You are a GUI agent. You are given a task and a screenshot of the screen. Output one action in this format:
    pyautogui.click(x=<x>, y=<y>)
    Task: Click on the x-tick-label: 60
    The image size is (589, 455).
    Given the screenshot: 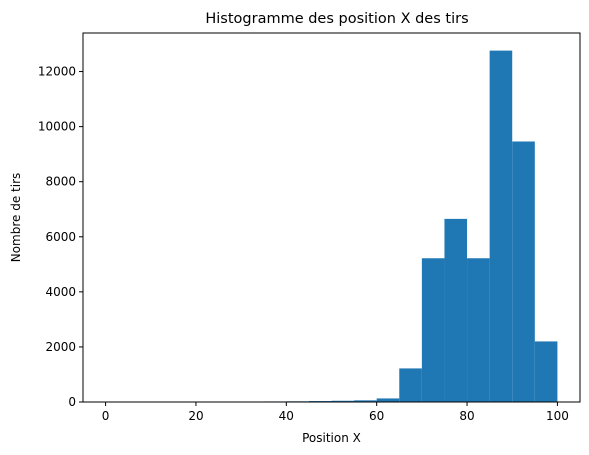 What is the action you would take?
    pyautogui.click(x=376, y=416)
    